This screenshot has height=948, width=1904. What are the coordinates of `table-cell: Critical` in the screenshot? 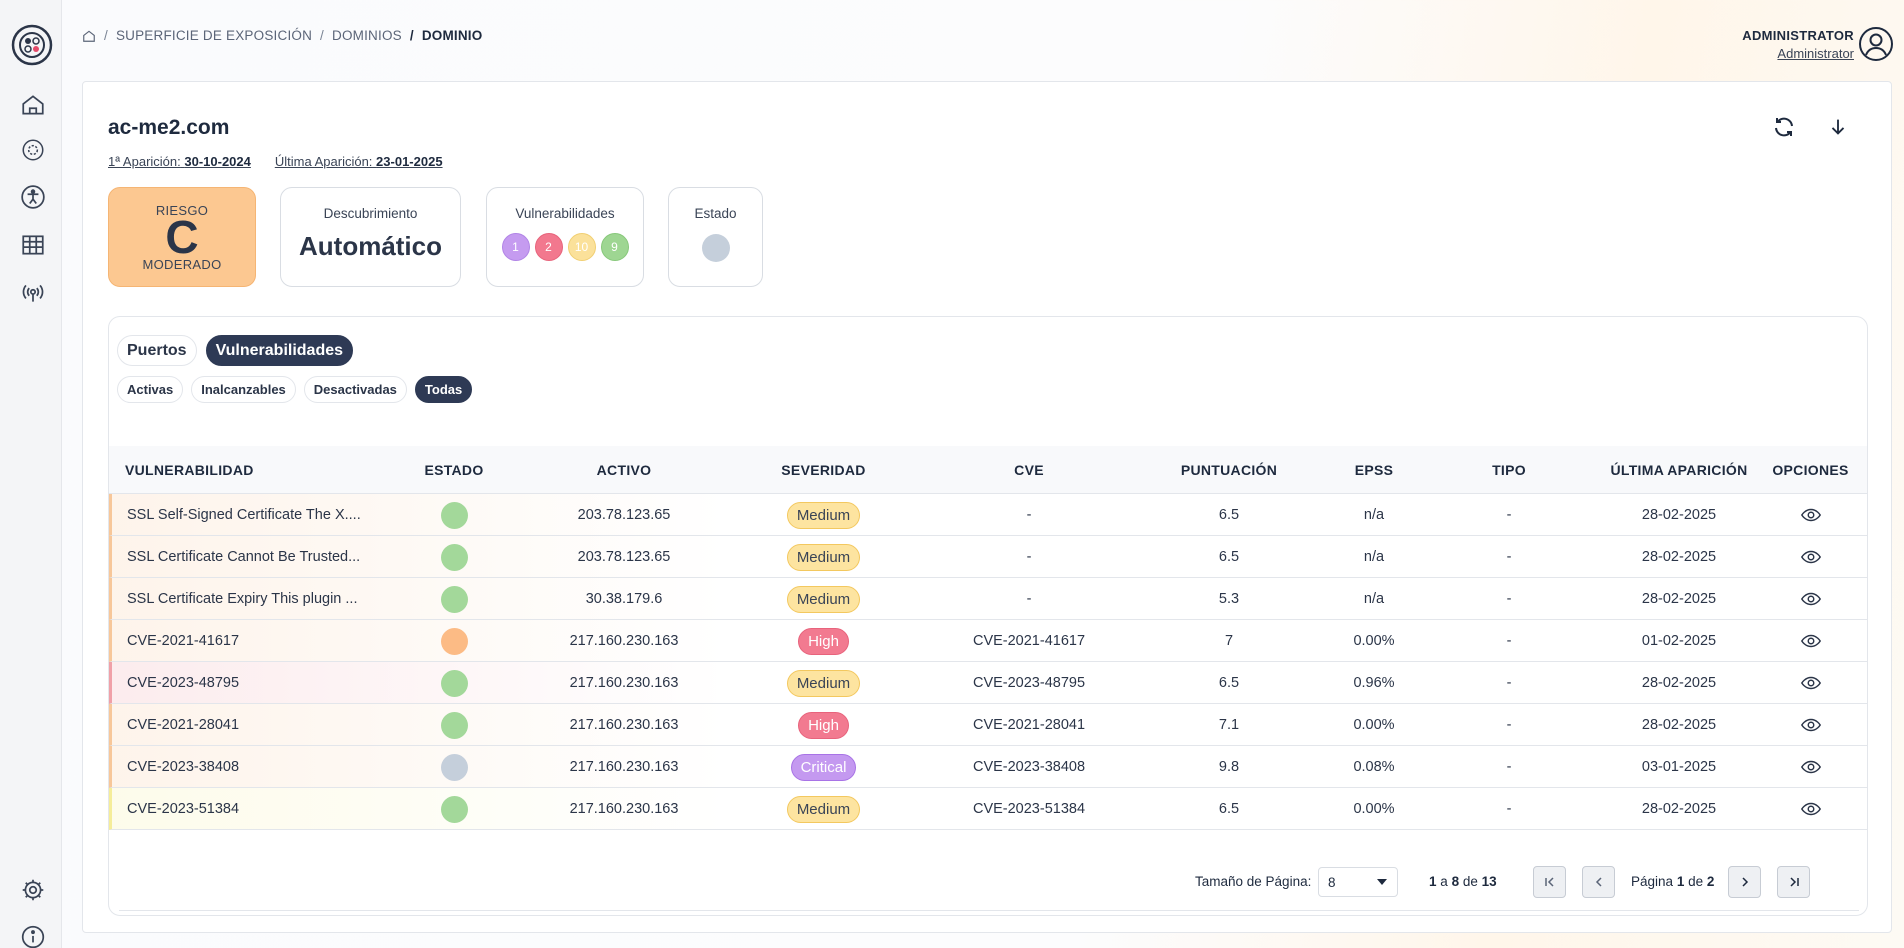 It's located at (823, 767).